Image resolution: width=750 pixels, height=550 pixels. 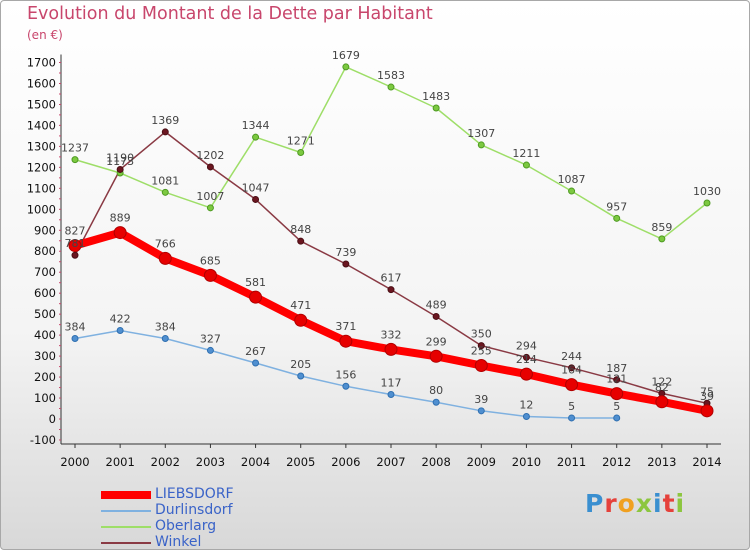 What do you see at coordinates (572, 179) in the screenshot?
I see `data-label-oberlarg: 1087` at bounding box center [572, 179].